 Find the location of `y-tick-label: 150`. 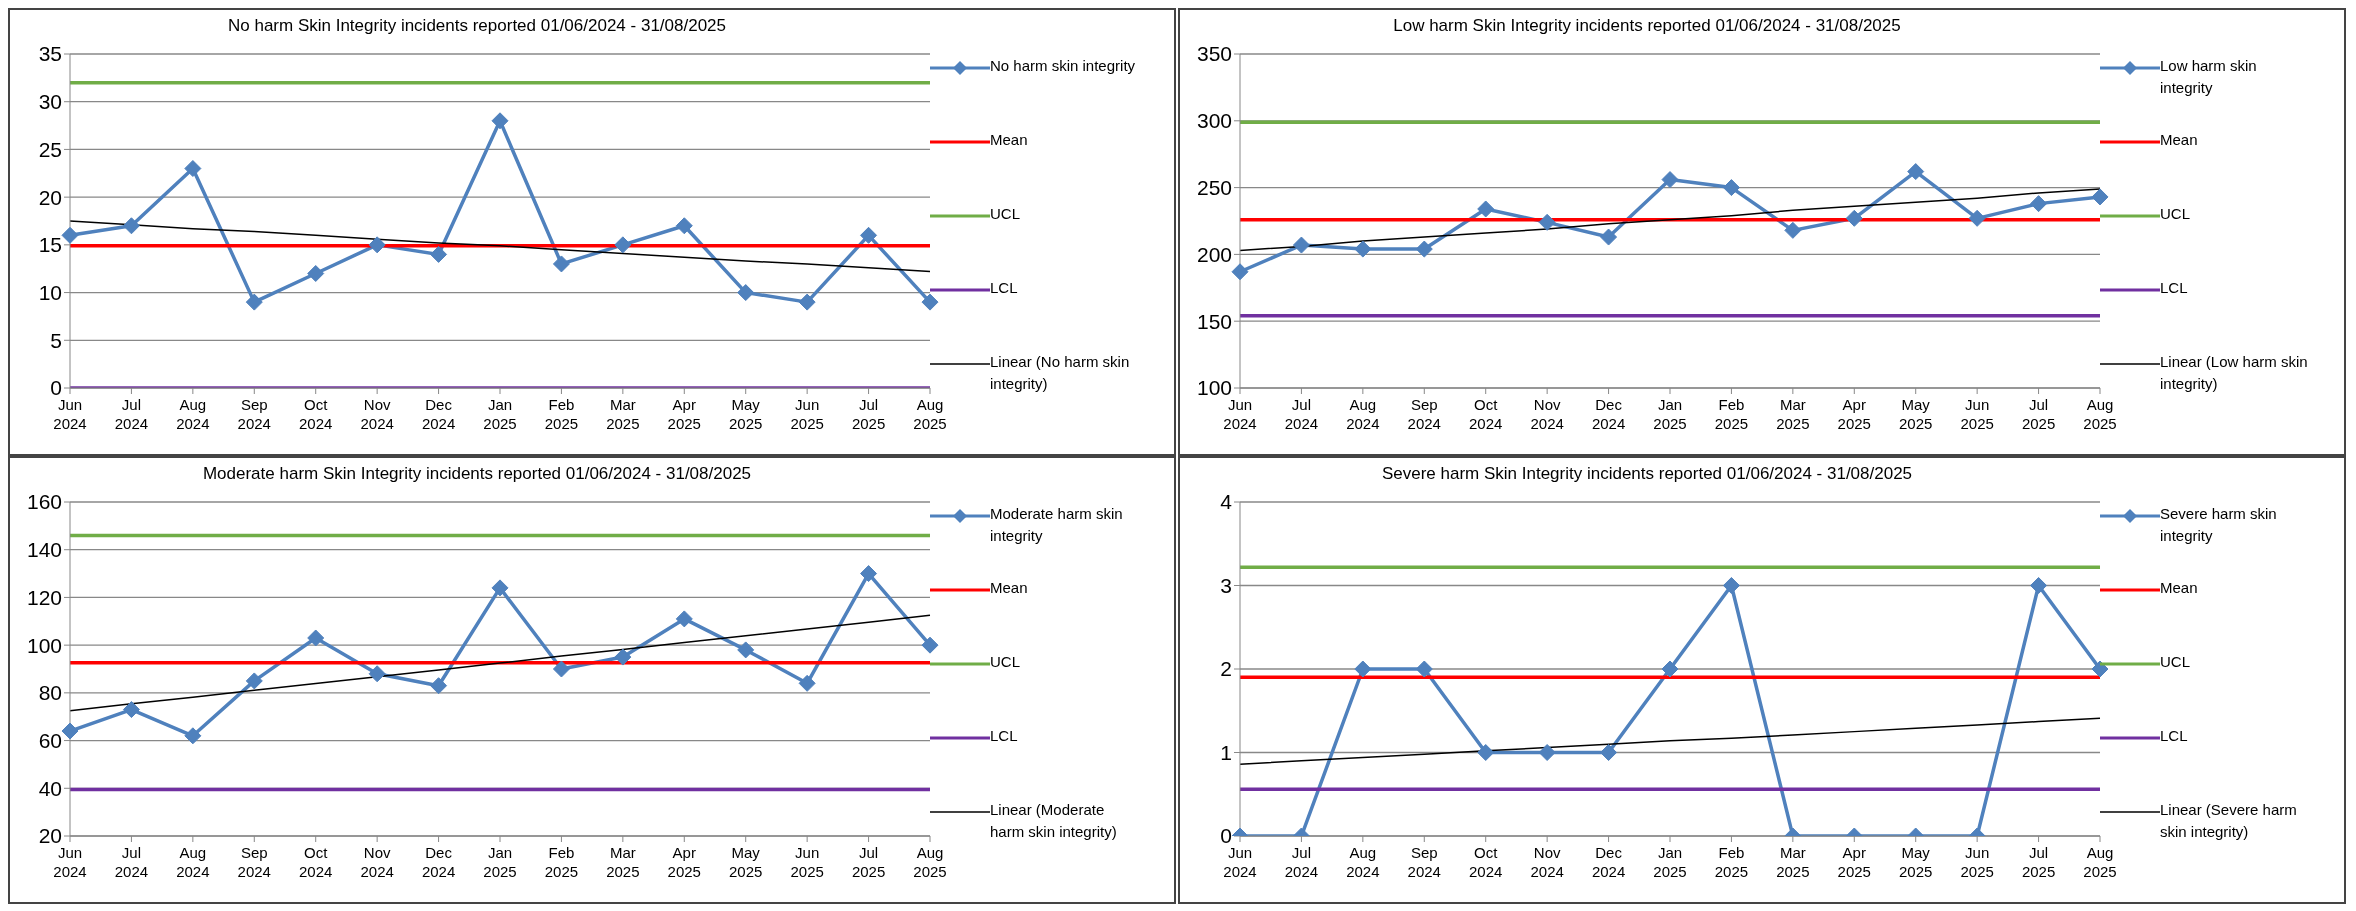

y-tick-label: 150 is located at coordinates (1214, 321).